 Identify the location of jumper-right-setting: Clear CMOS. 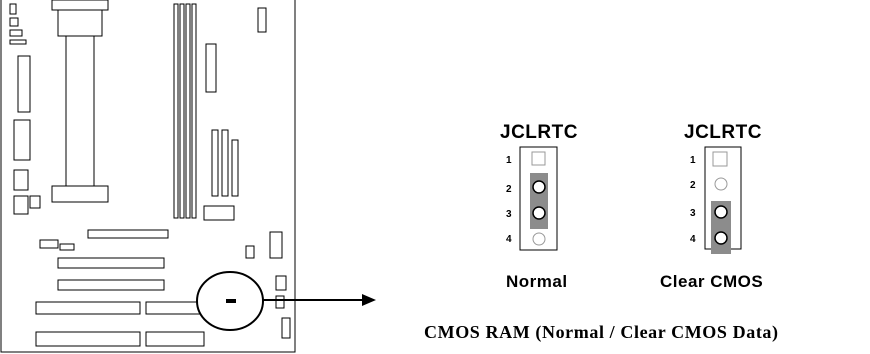
(712, 281).